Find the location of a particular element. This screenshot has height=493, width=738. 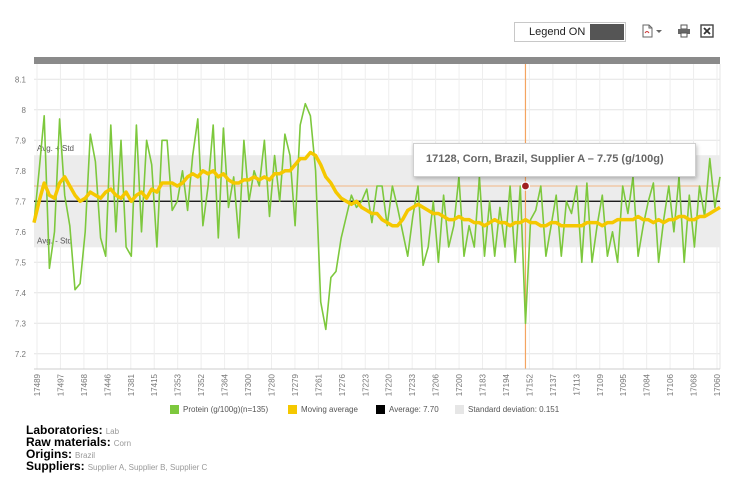

x-tick-label: 17109 is located at coordinates (600, 384).